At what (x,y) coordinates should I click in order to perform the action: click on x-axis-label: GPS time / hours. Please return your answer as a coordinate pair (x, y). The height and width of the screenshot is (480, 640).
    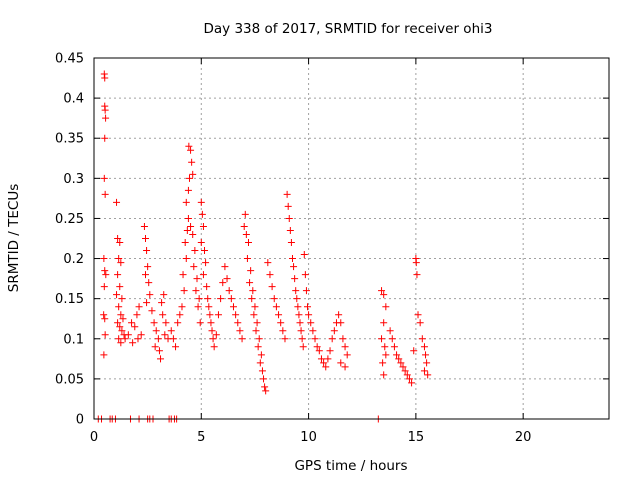
    Looking at the image, I should click on (350, 466).